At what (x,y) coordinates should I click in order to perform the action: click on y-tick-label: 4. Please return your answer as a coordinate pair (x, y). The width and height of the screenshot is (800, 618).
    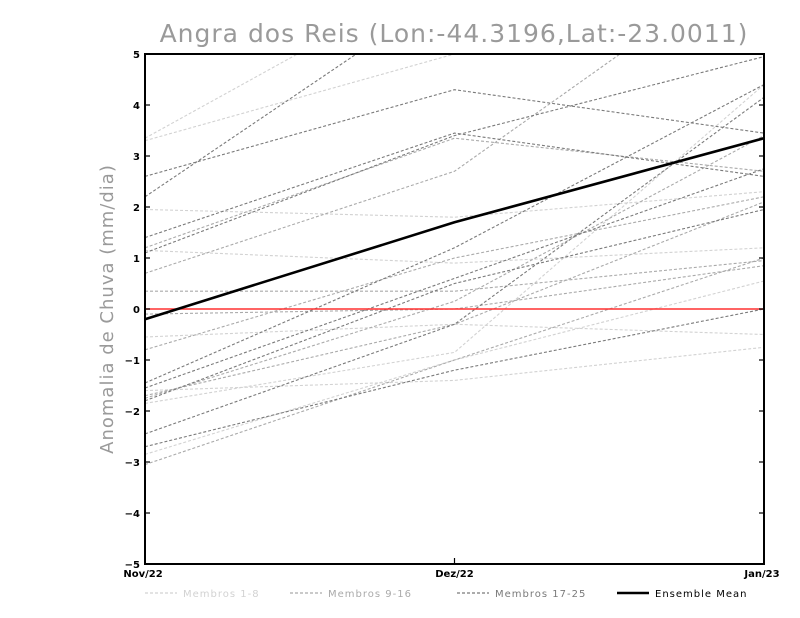
    Looking at the image, I should click on (136, 106).